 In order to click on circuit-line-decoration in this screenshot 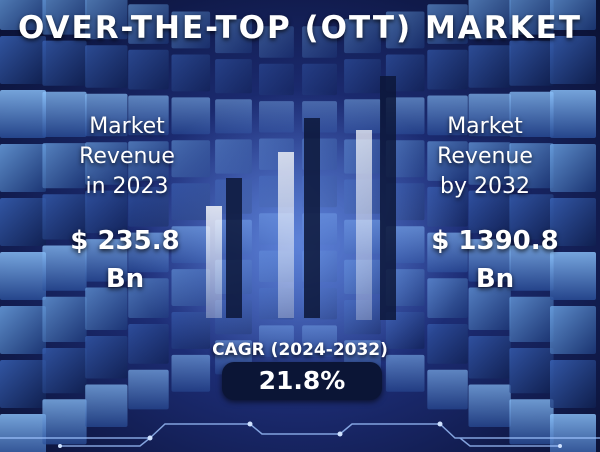, I will do `click(300, 434)`.